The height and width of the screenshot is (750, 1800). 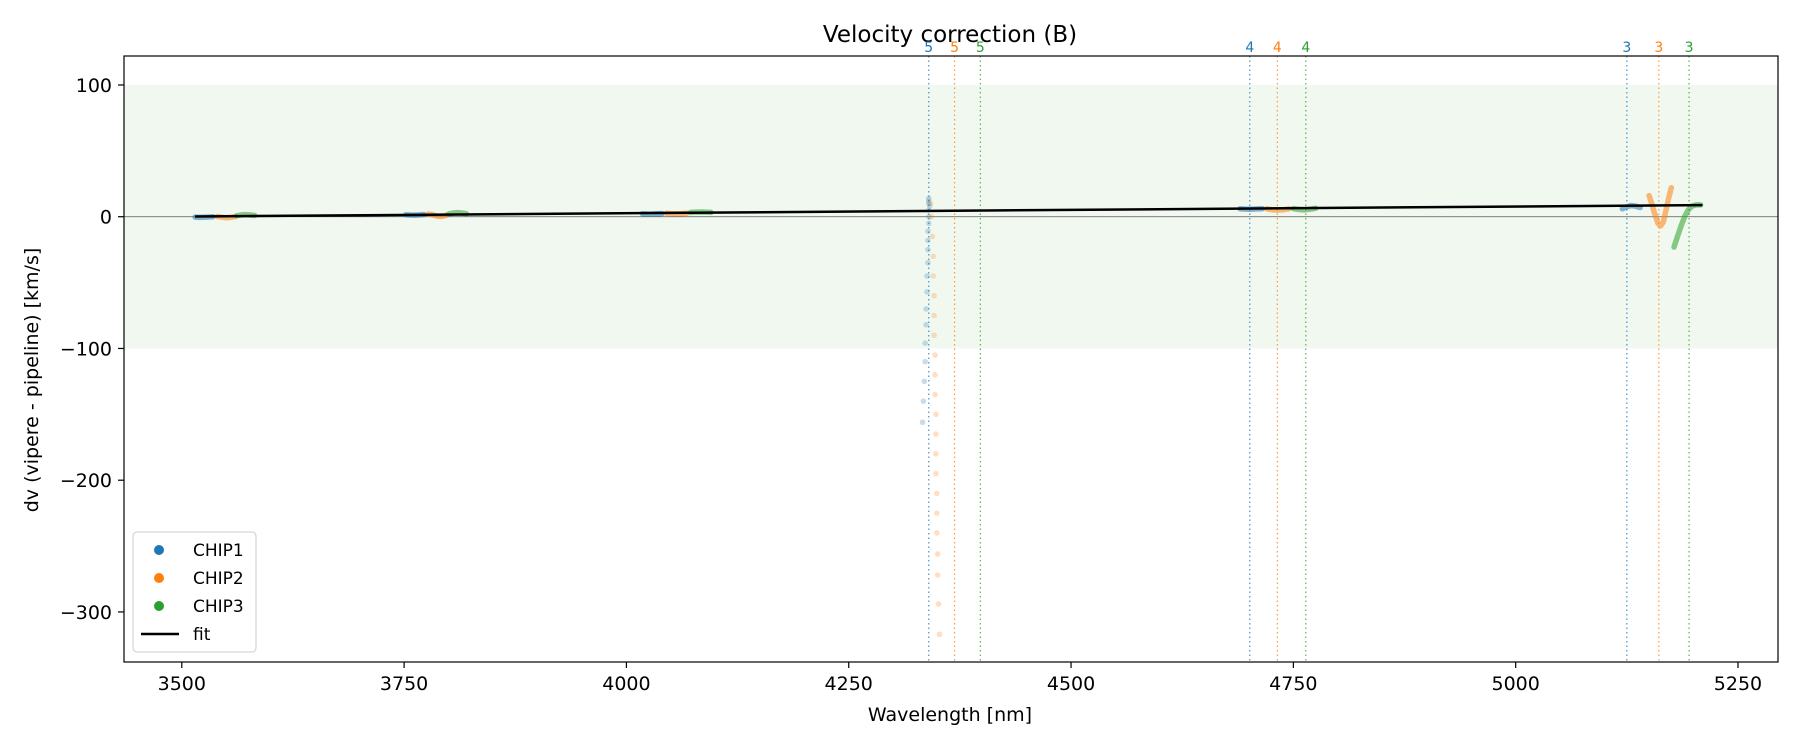 I want to click on legend-box, so click(x=194, y=592).